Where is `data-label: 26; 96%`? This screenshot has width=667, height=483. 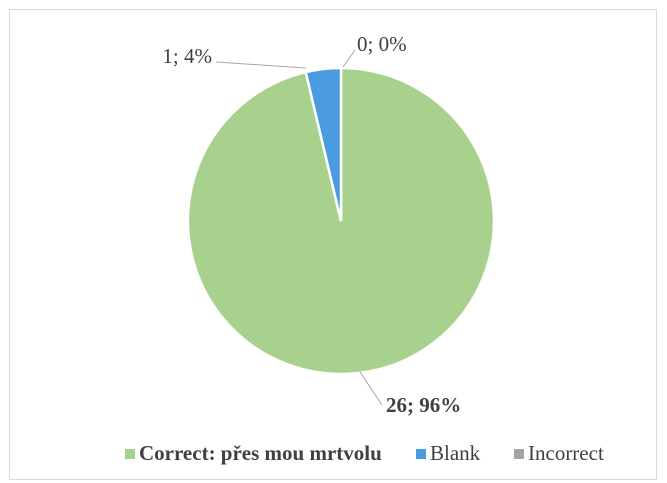
data-label: 26; 96% is located at coordinates (423, 405).